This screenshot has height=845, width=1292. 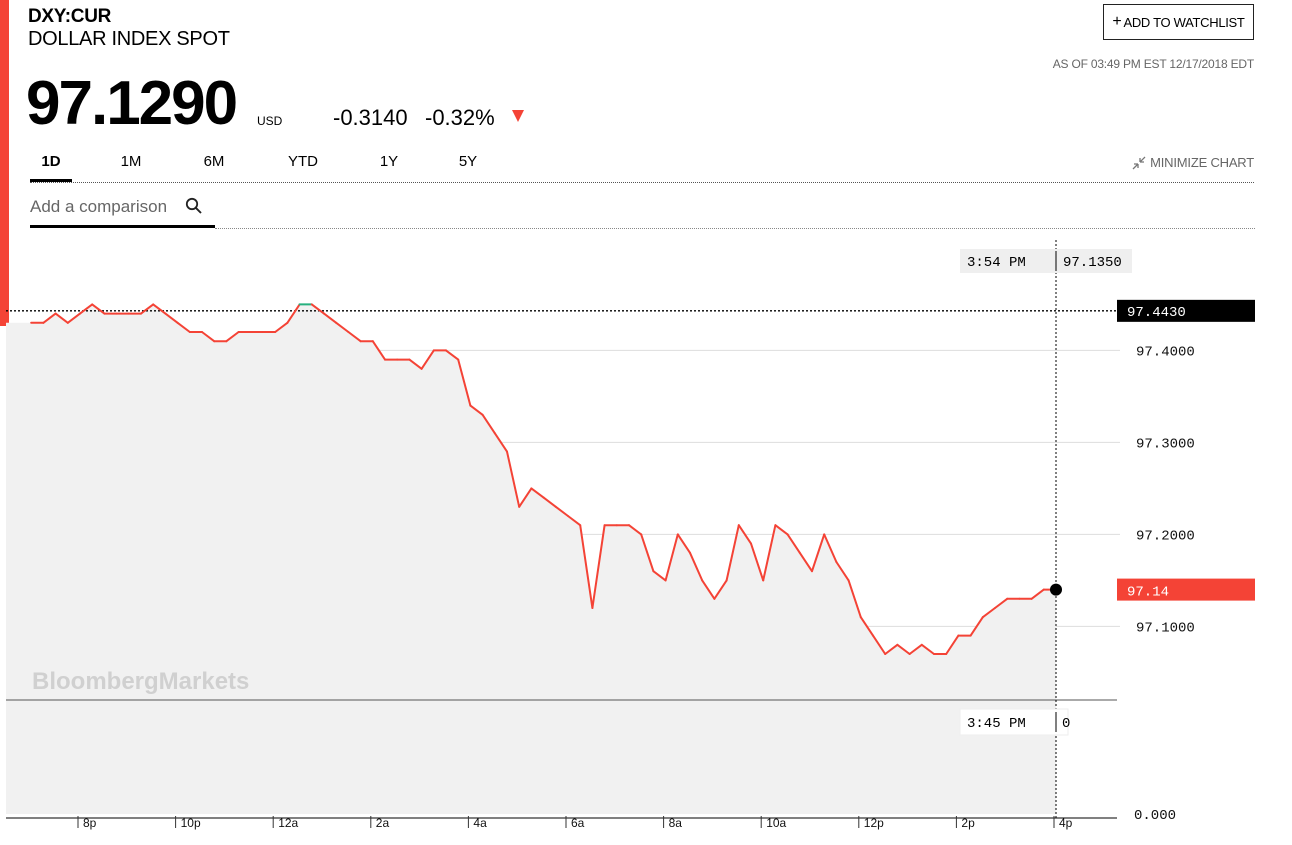 I want to click on volume-panel-fill, so click(x=531, y=757).